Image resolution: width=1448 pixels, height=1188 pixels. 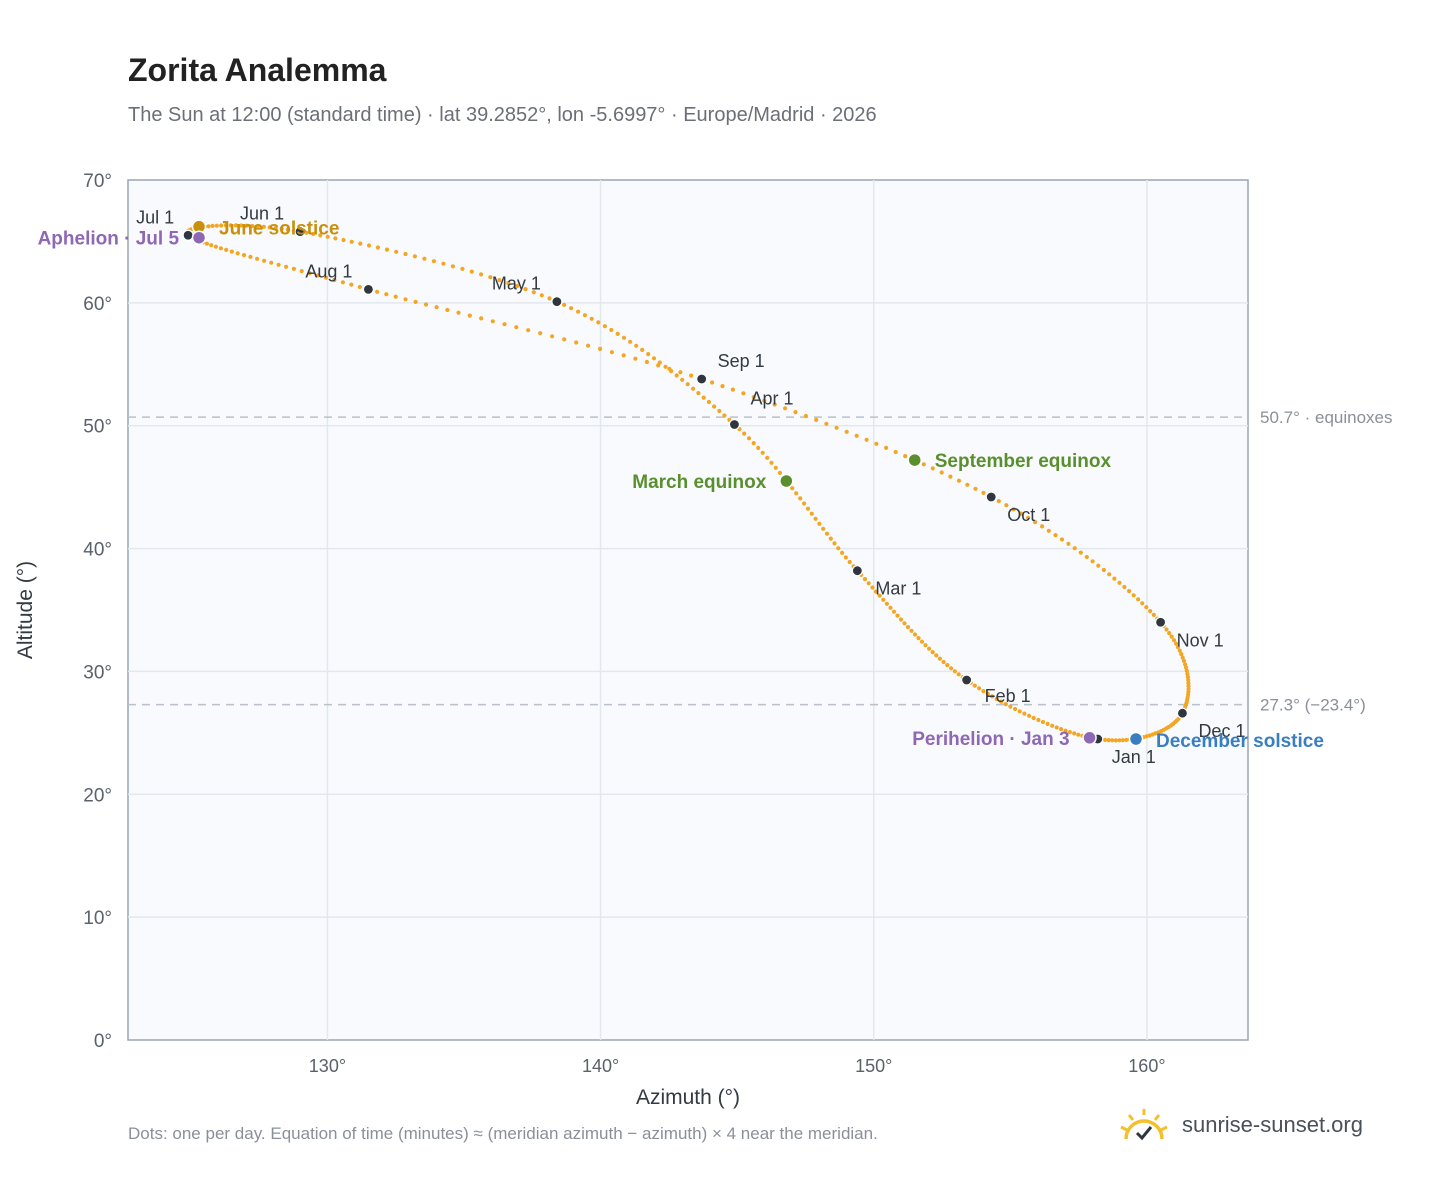 What do you see at coordinates (155, 217) in the screenshot?
I see `month-label: Jul 1` at bounding box center [155, 217].